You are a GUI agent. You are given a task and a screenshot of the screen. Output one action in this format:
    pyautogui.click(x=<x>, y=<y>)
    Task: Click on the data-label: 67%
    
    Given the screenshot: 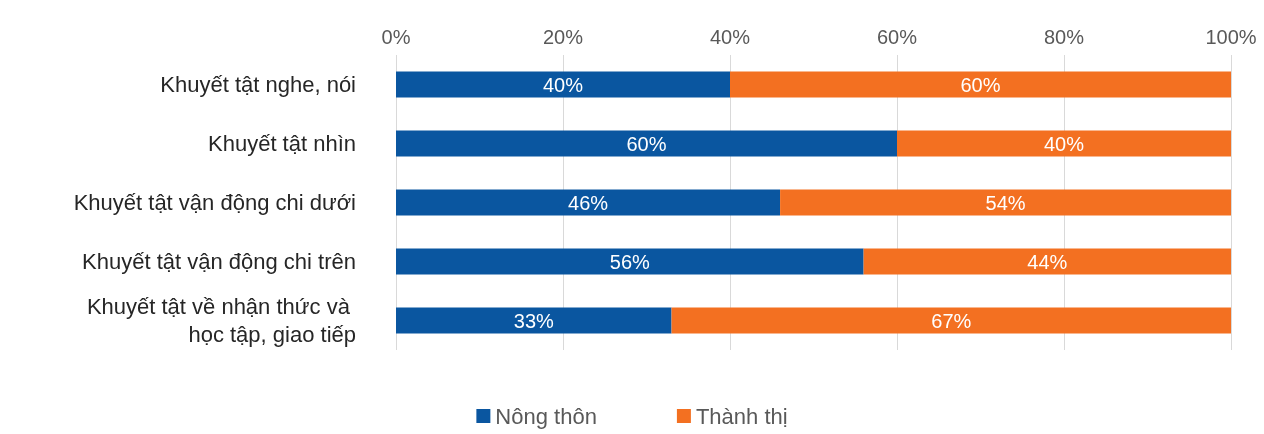 What is the action you would take?
    pyautogui.click(x=951, y=320)
    